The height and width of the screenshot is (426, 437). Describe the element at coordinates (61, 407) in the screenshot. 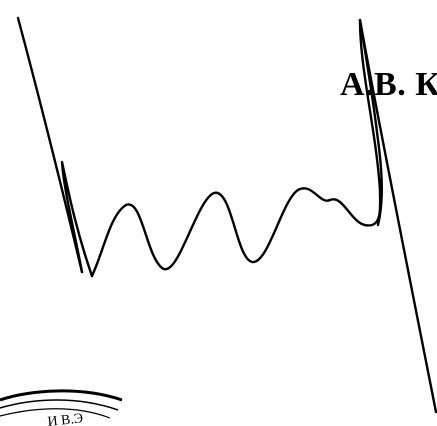

I see `stamp-seal: И В.Э` at that location.